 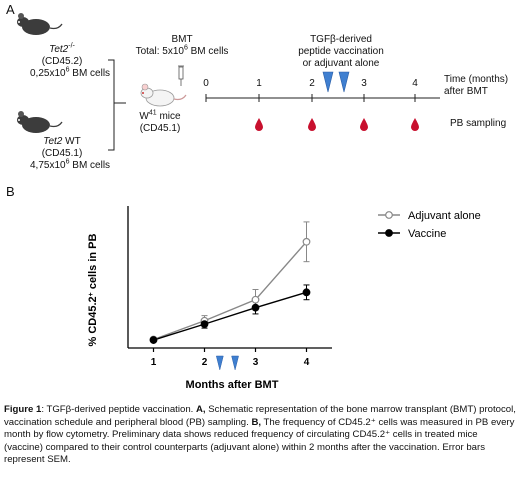 What do you see at coordinates (444, 216) in the screenshot?
I see `legend-label: Adjuvant alone` at bounding box center [444, 216].